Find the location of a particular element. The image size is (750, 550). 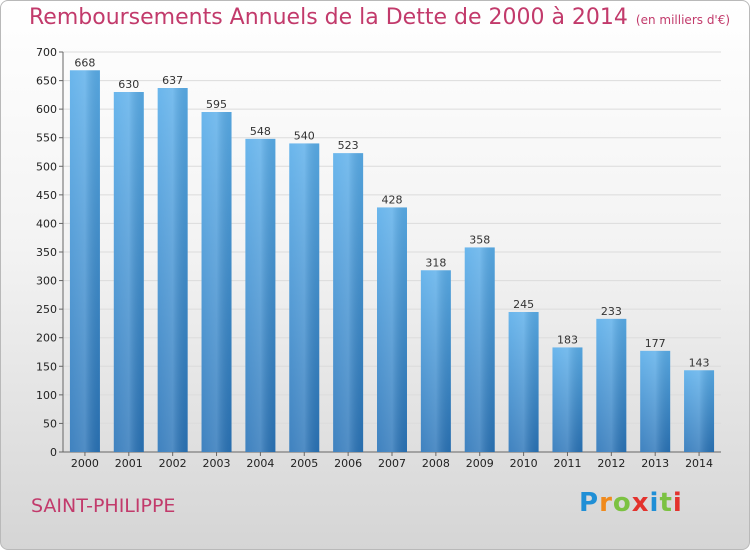

y-tick-label-400: 400 is located at coordinates (46, 223).